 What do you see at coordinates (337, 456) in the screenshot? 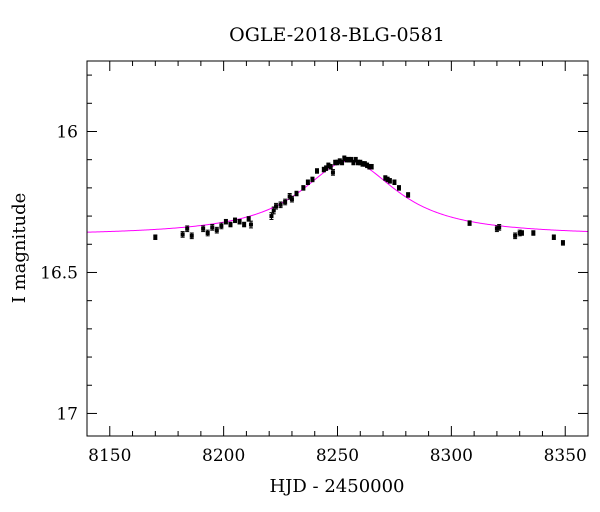
I see `x-tick-label: 8250` at bounding box center [337, 456].